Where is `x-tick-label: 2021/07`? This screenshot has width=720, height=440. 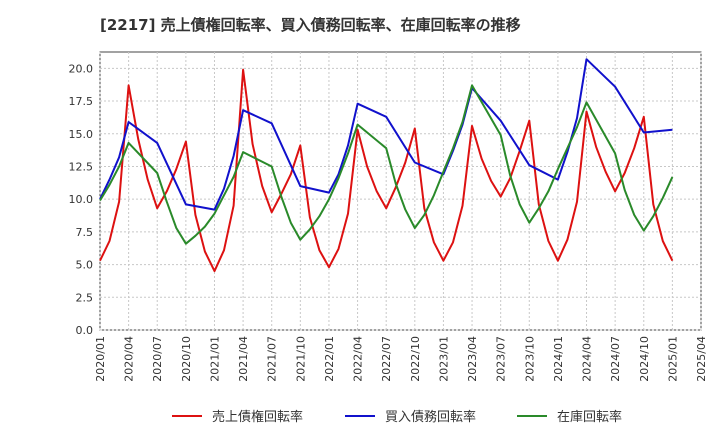
x-tick-label: 2021/07 is located at coordinates (272, 359).